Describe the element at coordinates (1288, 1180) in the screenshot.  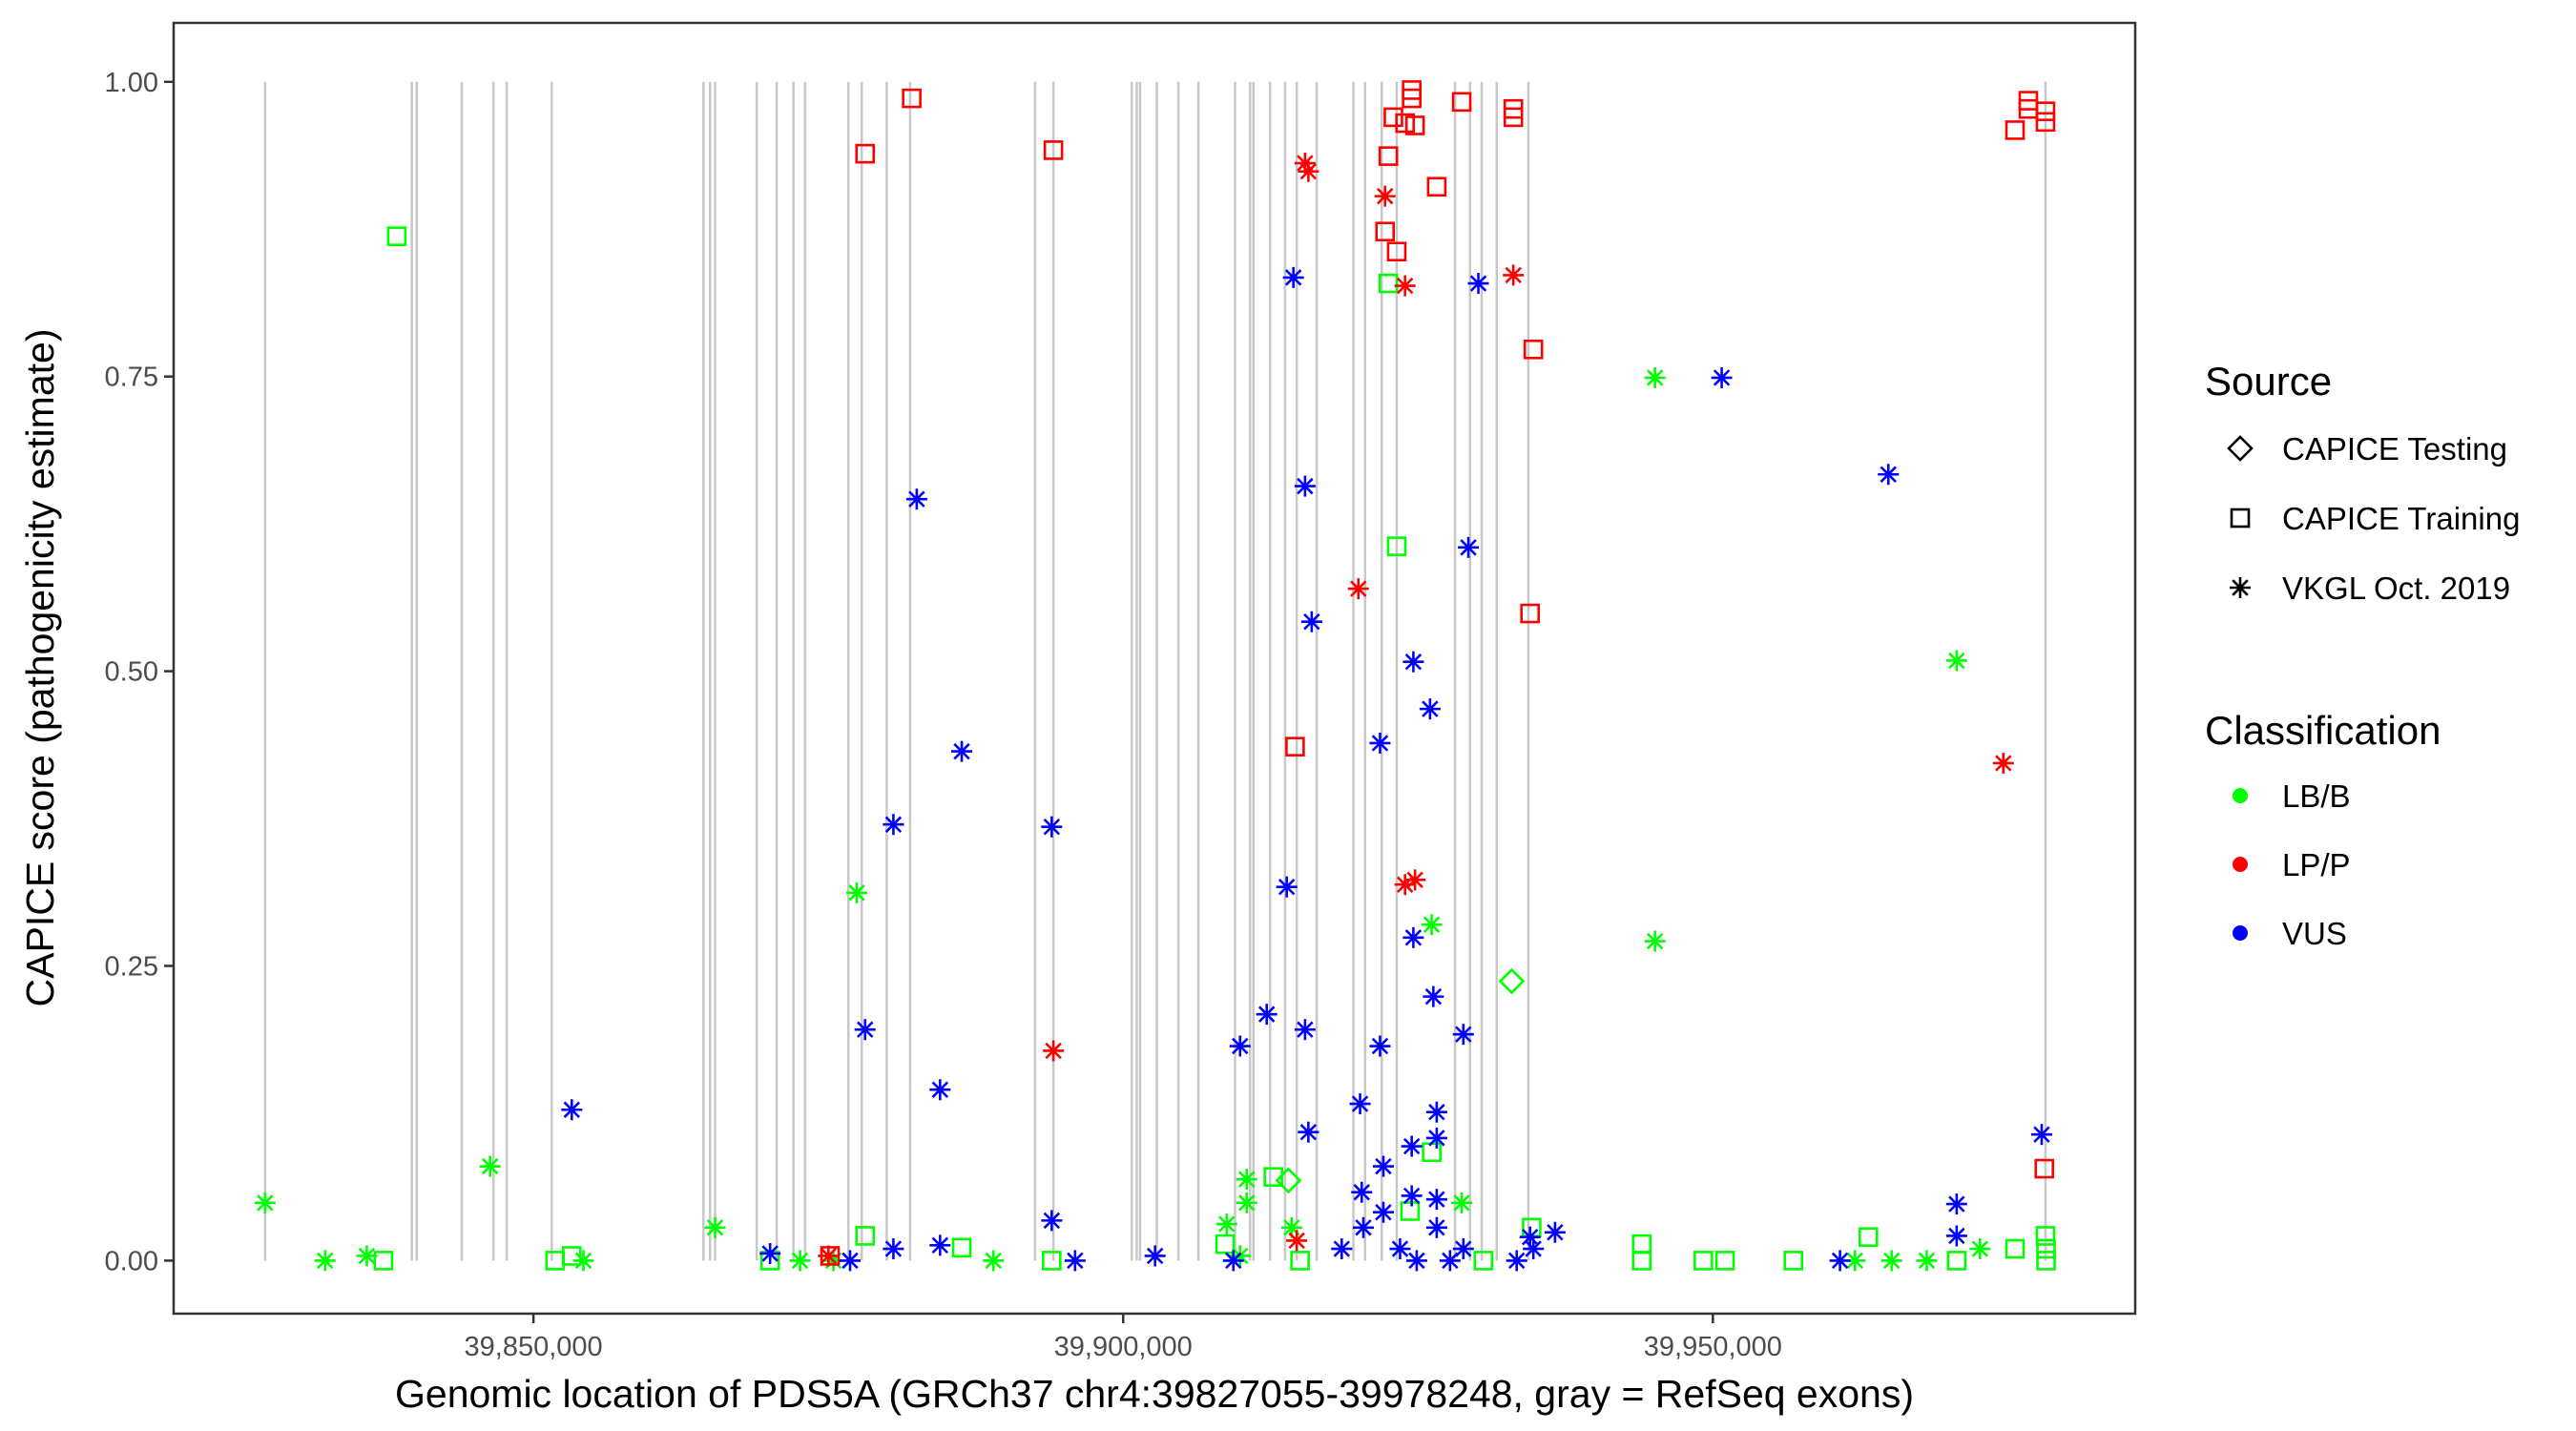
I see `data-point-diamond` at that location.